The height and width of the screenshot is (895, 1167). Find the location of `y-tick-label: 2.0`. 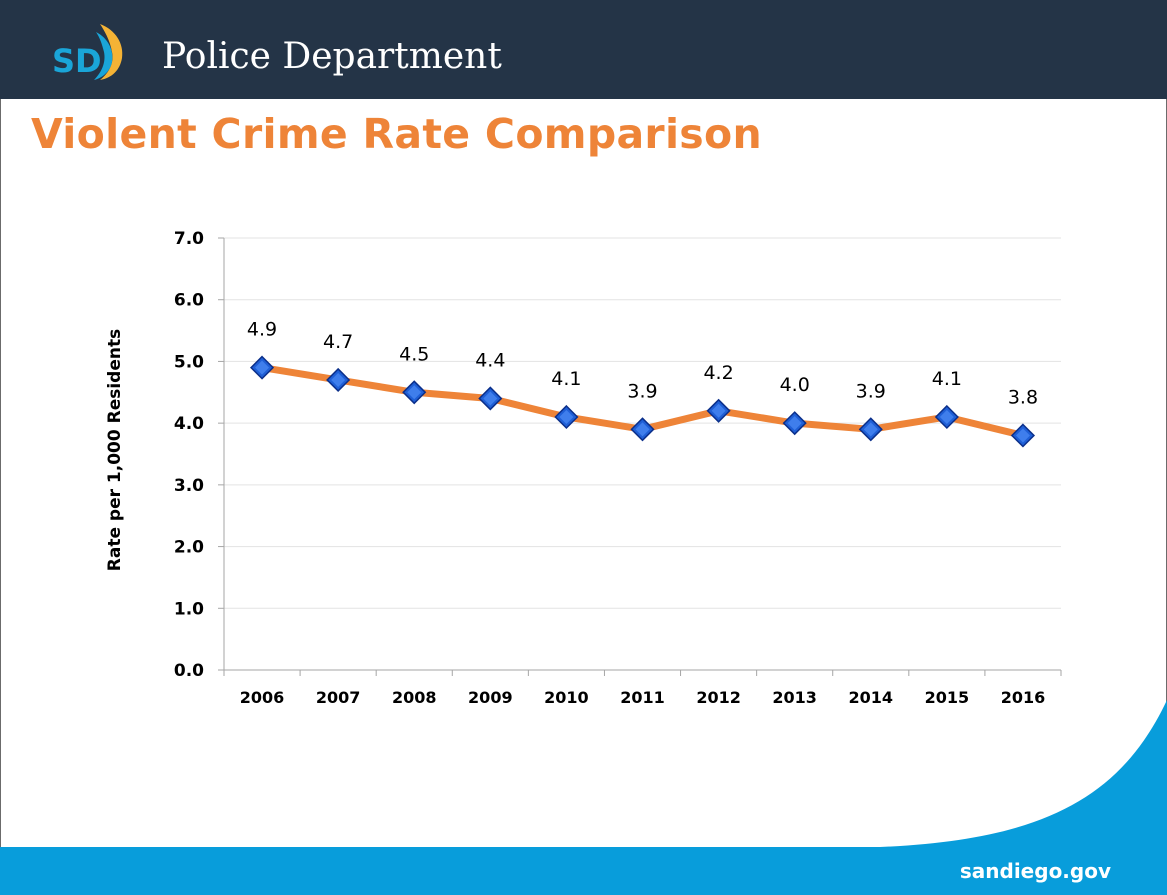

y-tick-label: 2.0 is located at coordinates (189, 548).